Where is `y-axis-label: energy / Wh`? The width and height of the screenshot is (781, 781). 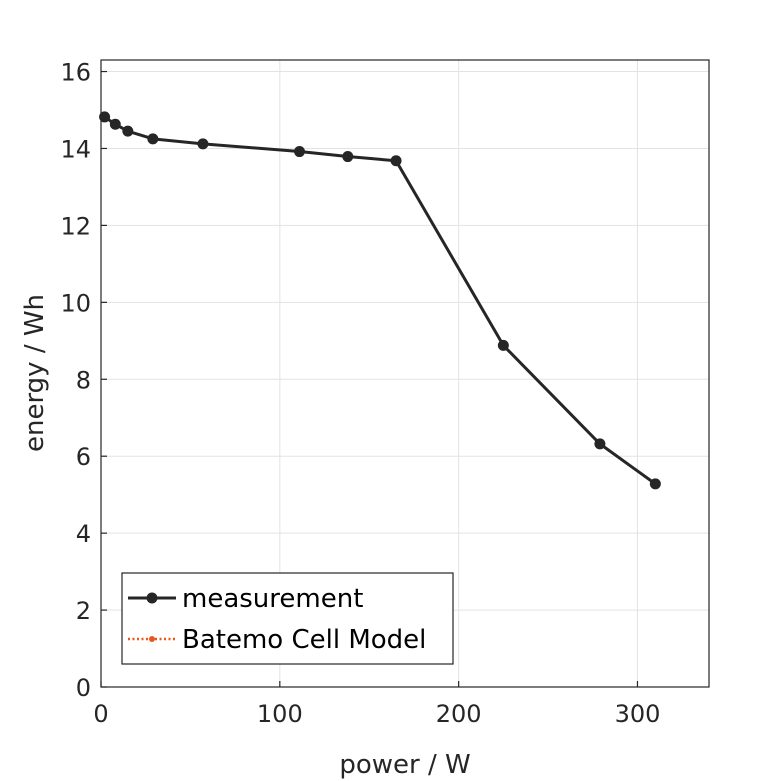
y-axis-label: energy / Wh is located at coordinates (35, 373).